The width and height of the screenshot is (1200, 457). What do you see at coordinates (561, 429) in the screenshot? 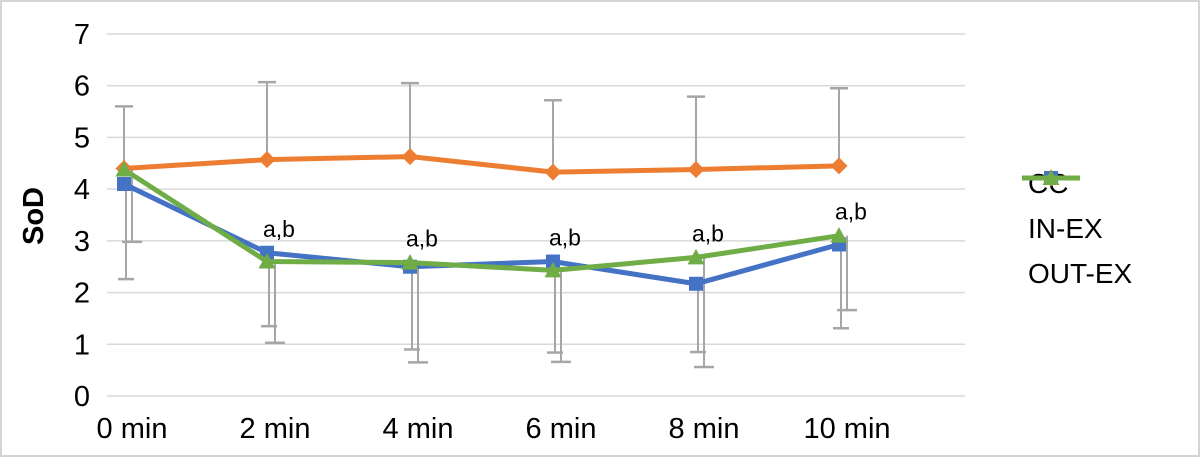
I see `x-tick-label: 6 min` at bounding box center [561, 429].